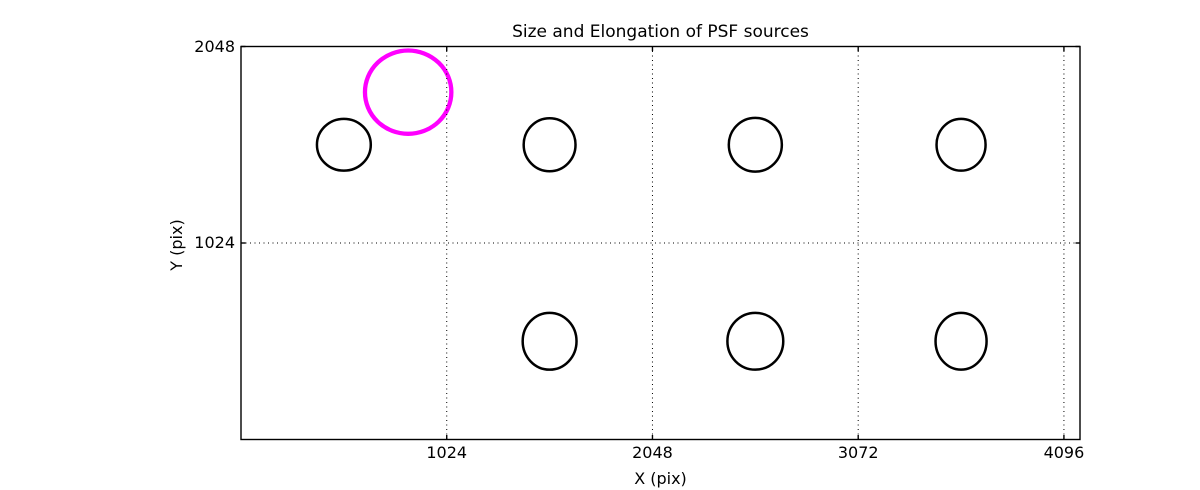 The image size is (1200, 490). Describe the element at coordinates (447, 452) in the screenshot. I see `x-tick-label-1024: 1024` at that location.